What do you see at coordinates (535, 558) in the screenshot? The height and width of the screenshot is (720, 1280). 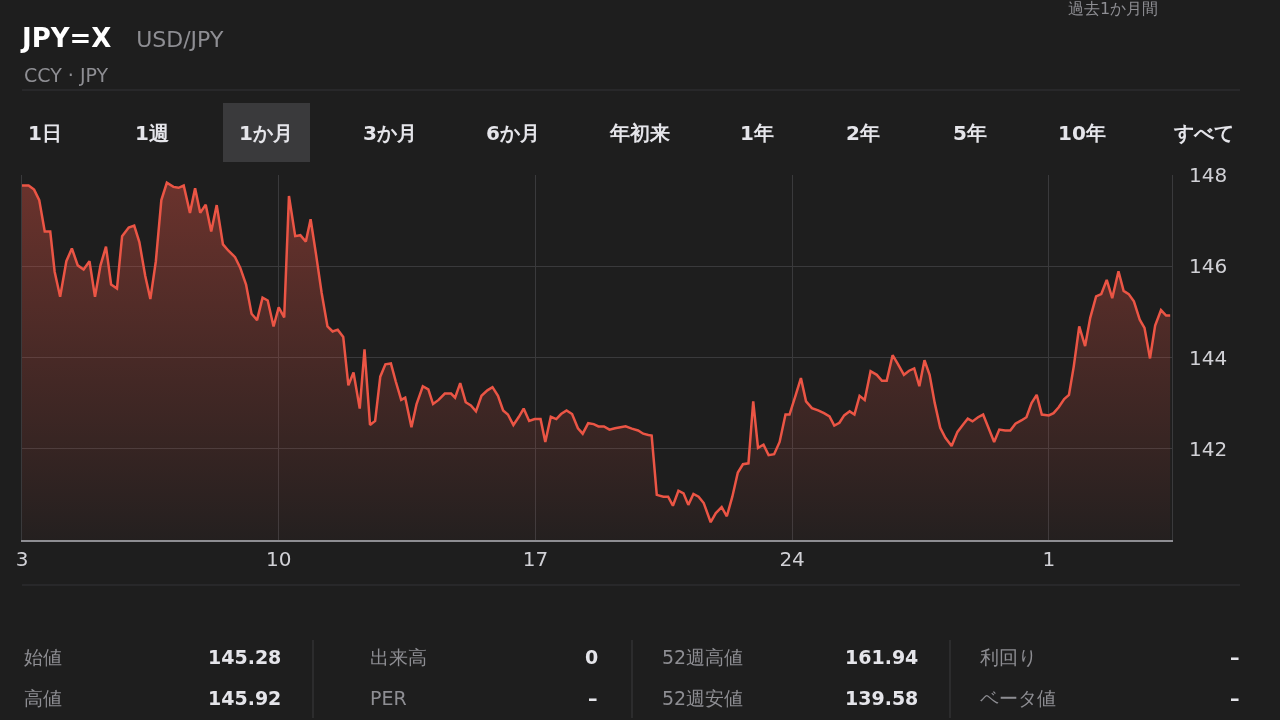 I see `x-tick-label: 17` at bounding box center [535, 558].